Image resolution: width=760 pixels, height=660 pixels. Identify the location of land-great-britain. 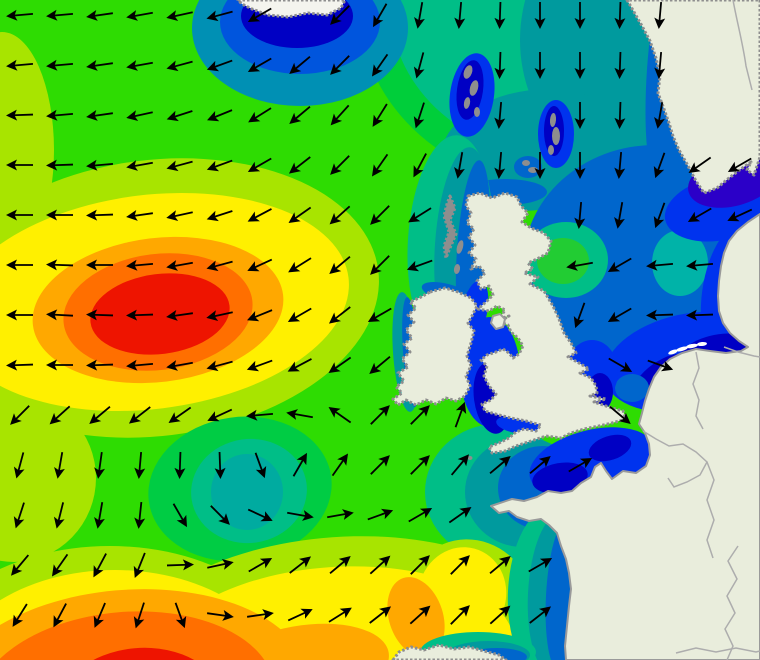
(546, 323).